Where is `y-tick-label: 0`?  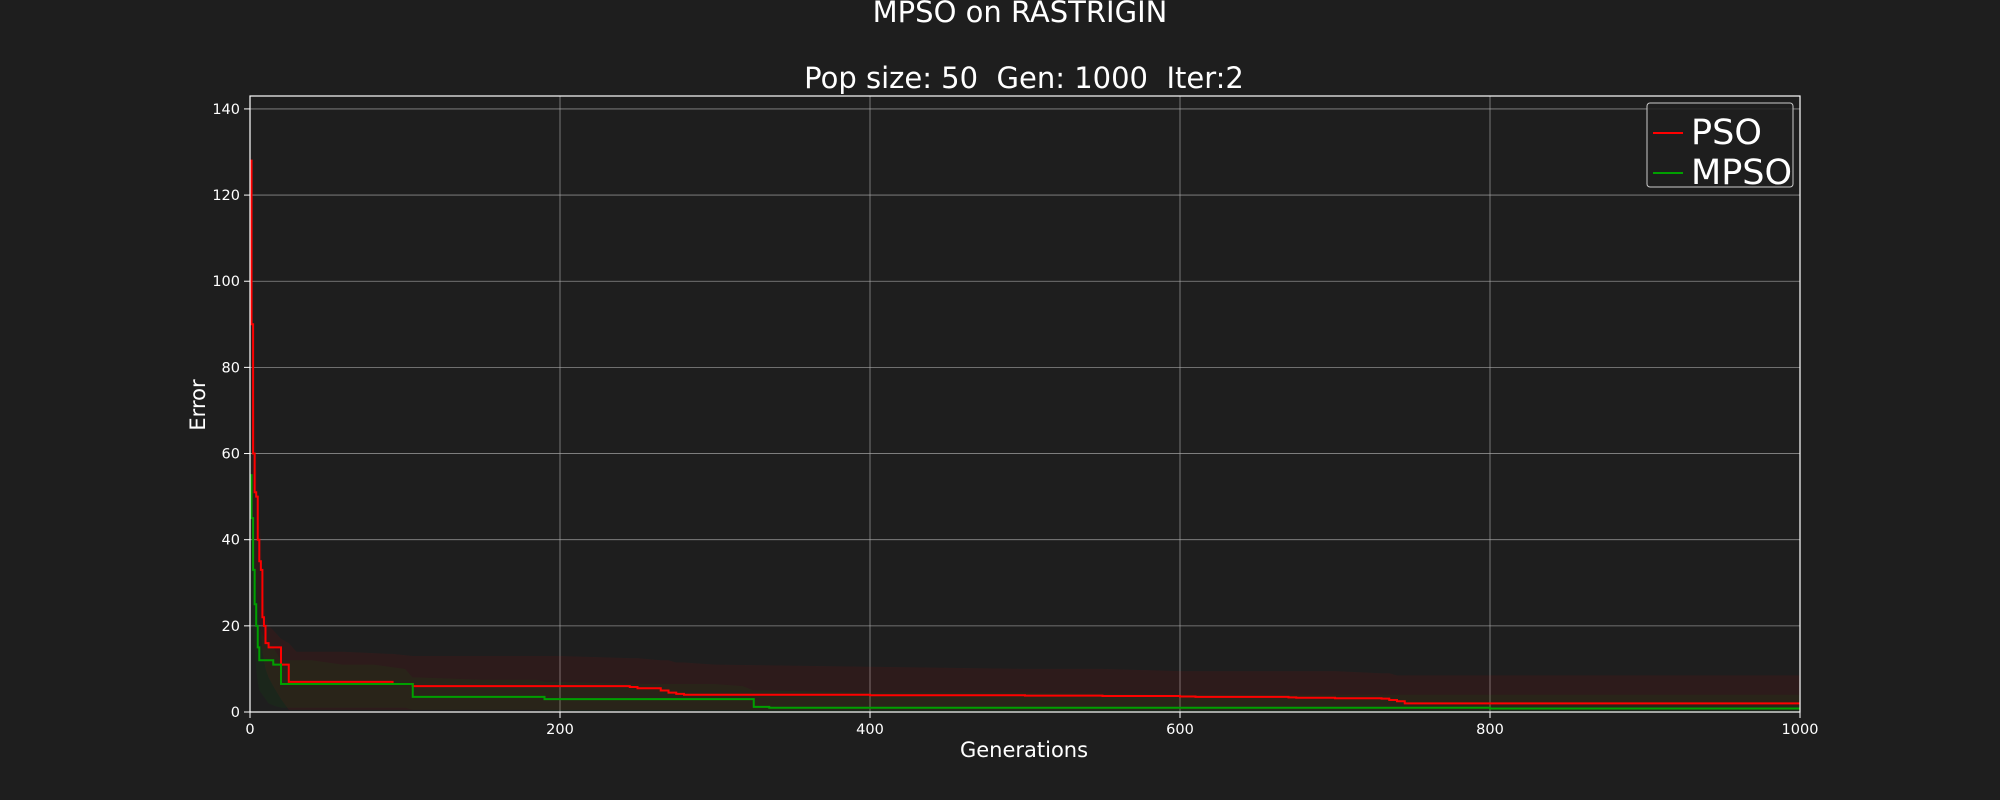 y-tick-label: 0 is located at coordinates (235, 713).